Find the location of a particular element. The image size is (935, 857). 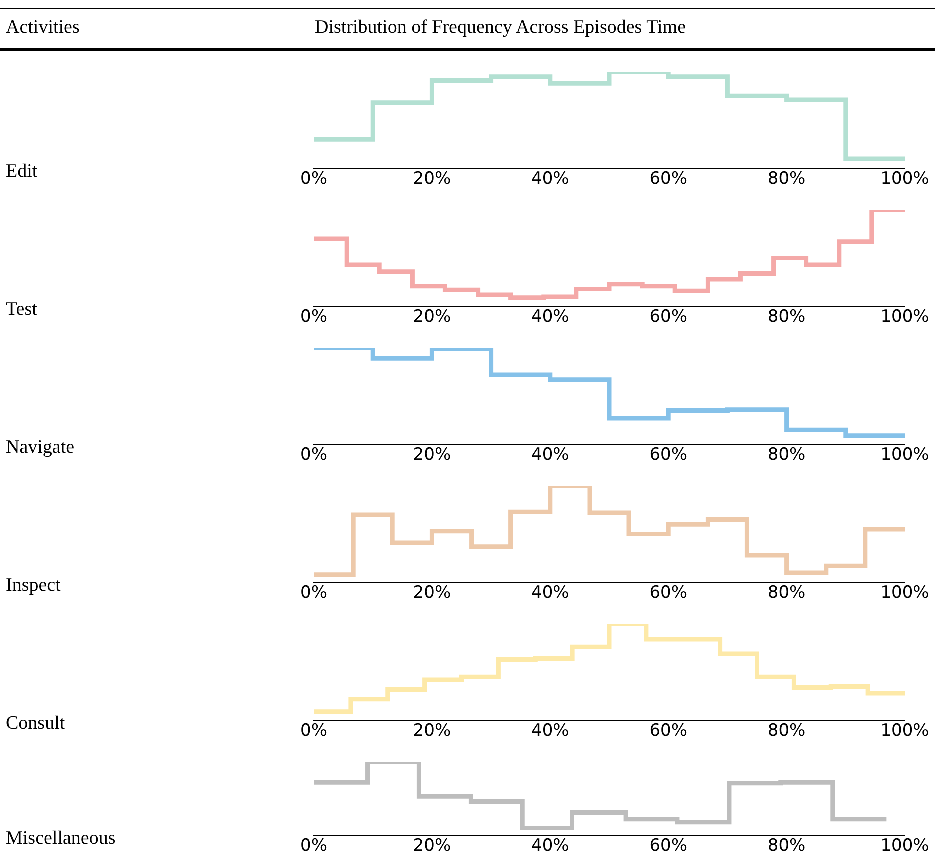

y-axis-title: Test is located at coordinates (22, 310).